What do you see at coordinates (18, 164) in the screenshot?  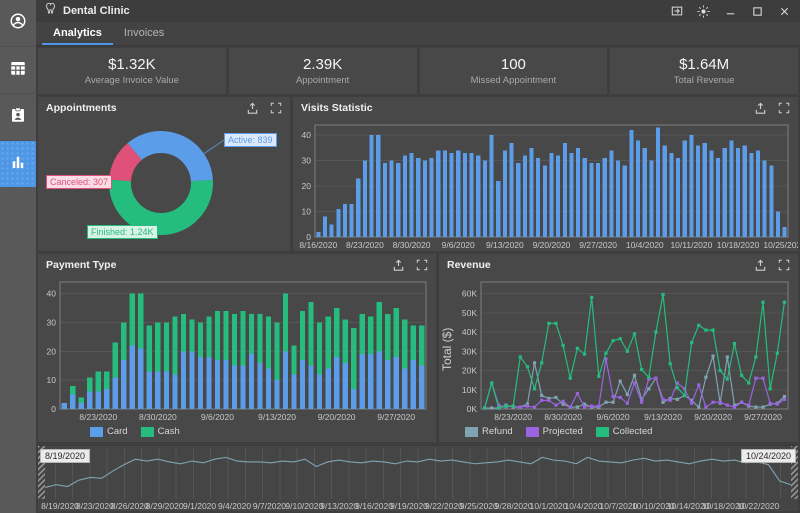 I see `sidebar-item-analytics` at bounding box center [18, 164].